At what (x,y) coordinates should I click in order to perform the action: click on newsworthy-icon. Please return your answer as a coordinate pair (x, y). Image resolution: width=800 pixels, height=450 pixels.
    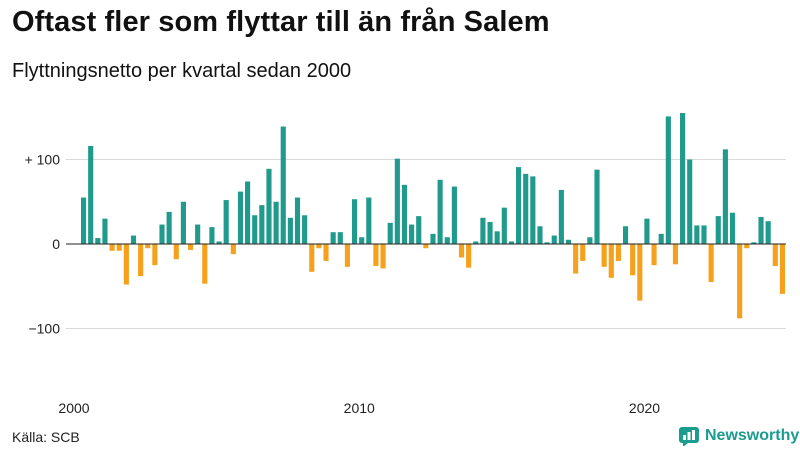
    Looking at the image, I should click on (689, 436).